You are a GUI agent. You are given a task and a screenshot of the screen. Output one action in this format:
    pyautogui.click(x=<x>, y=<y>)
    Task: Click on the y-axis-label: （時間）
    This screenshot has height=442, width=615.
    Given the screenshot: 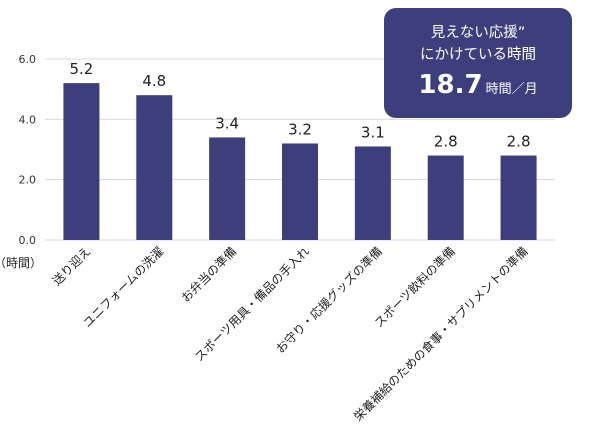 What is the action you would take?
    pyautogui.click(x=21, y=263)
    